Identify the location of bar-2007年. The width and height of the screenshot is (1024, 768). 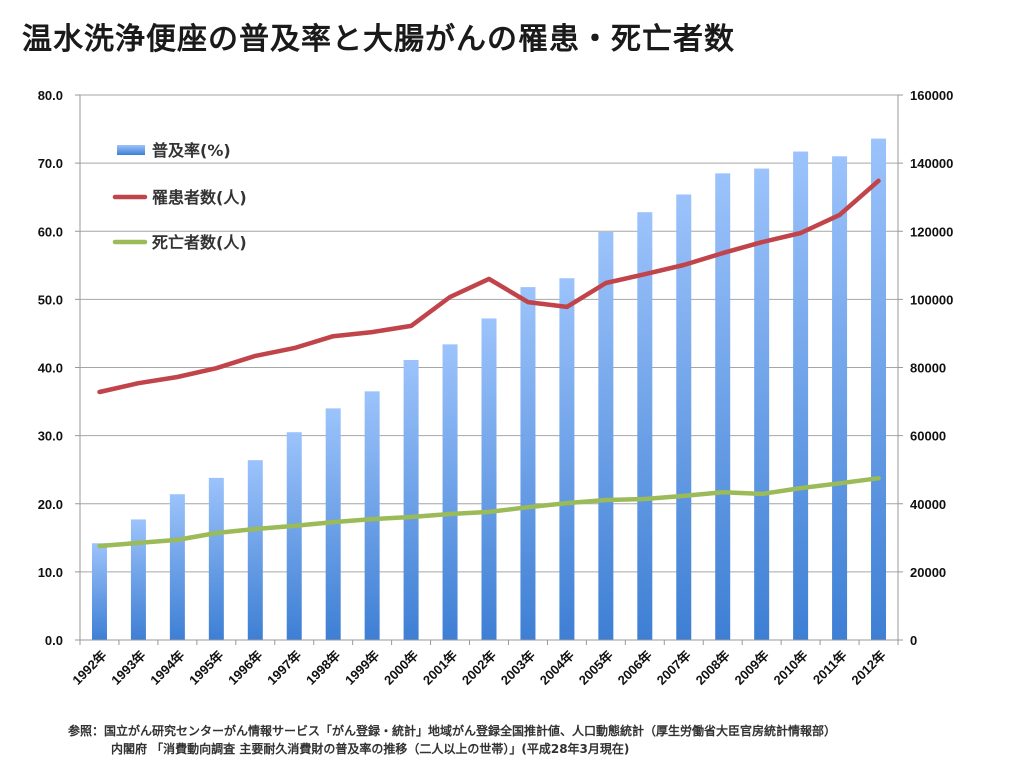
(684, 417).